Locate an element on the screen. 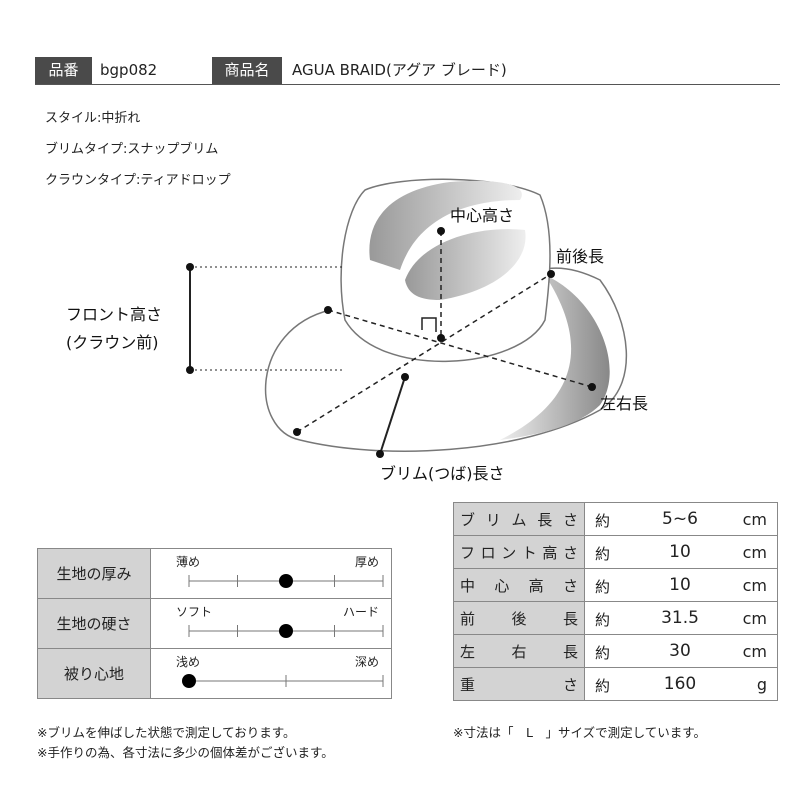 Image resolution: width=800 pixels, height=800 pixels. measurement-row: フロント高さ 約 10 cm is located at coordinates (615, 552).